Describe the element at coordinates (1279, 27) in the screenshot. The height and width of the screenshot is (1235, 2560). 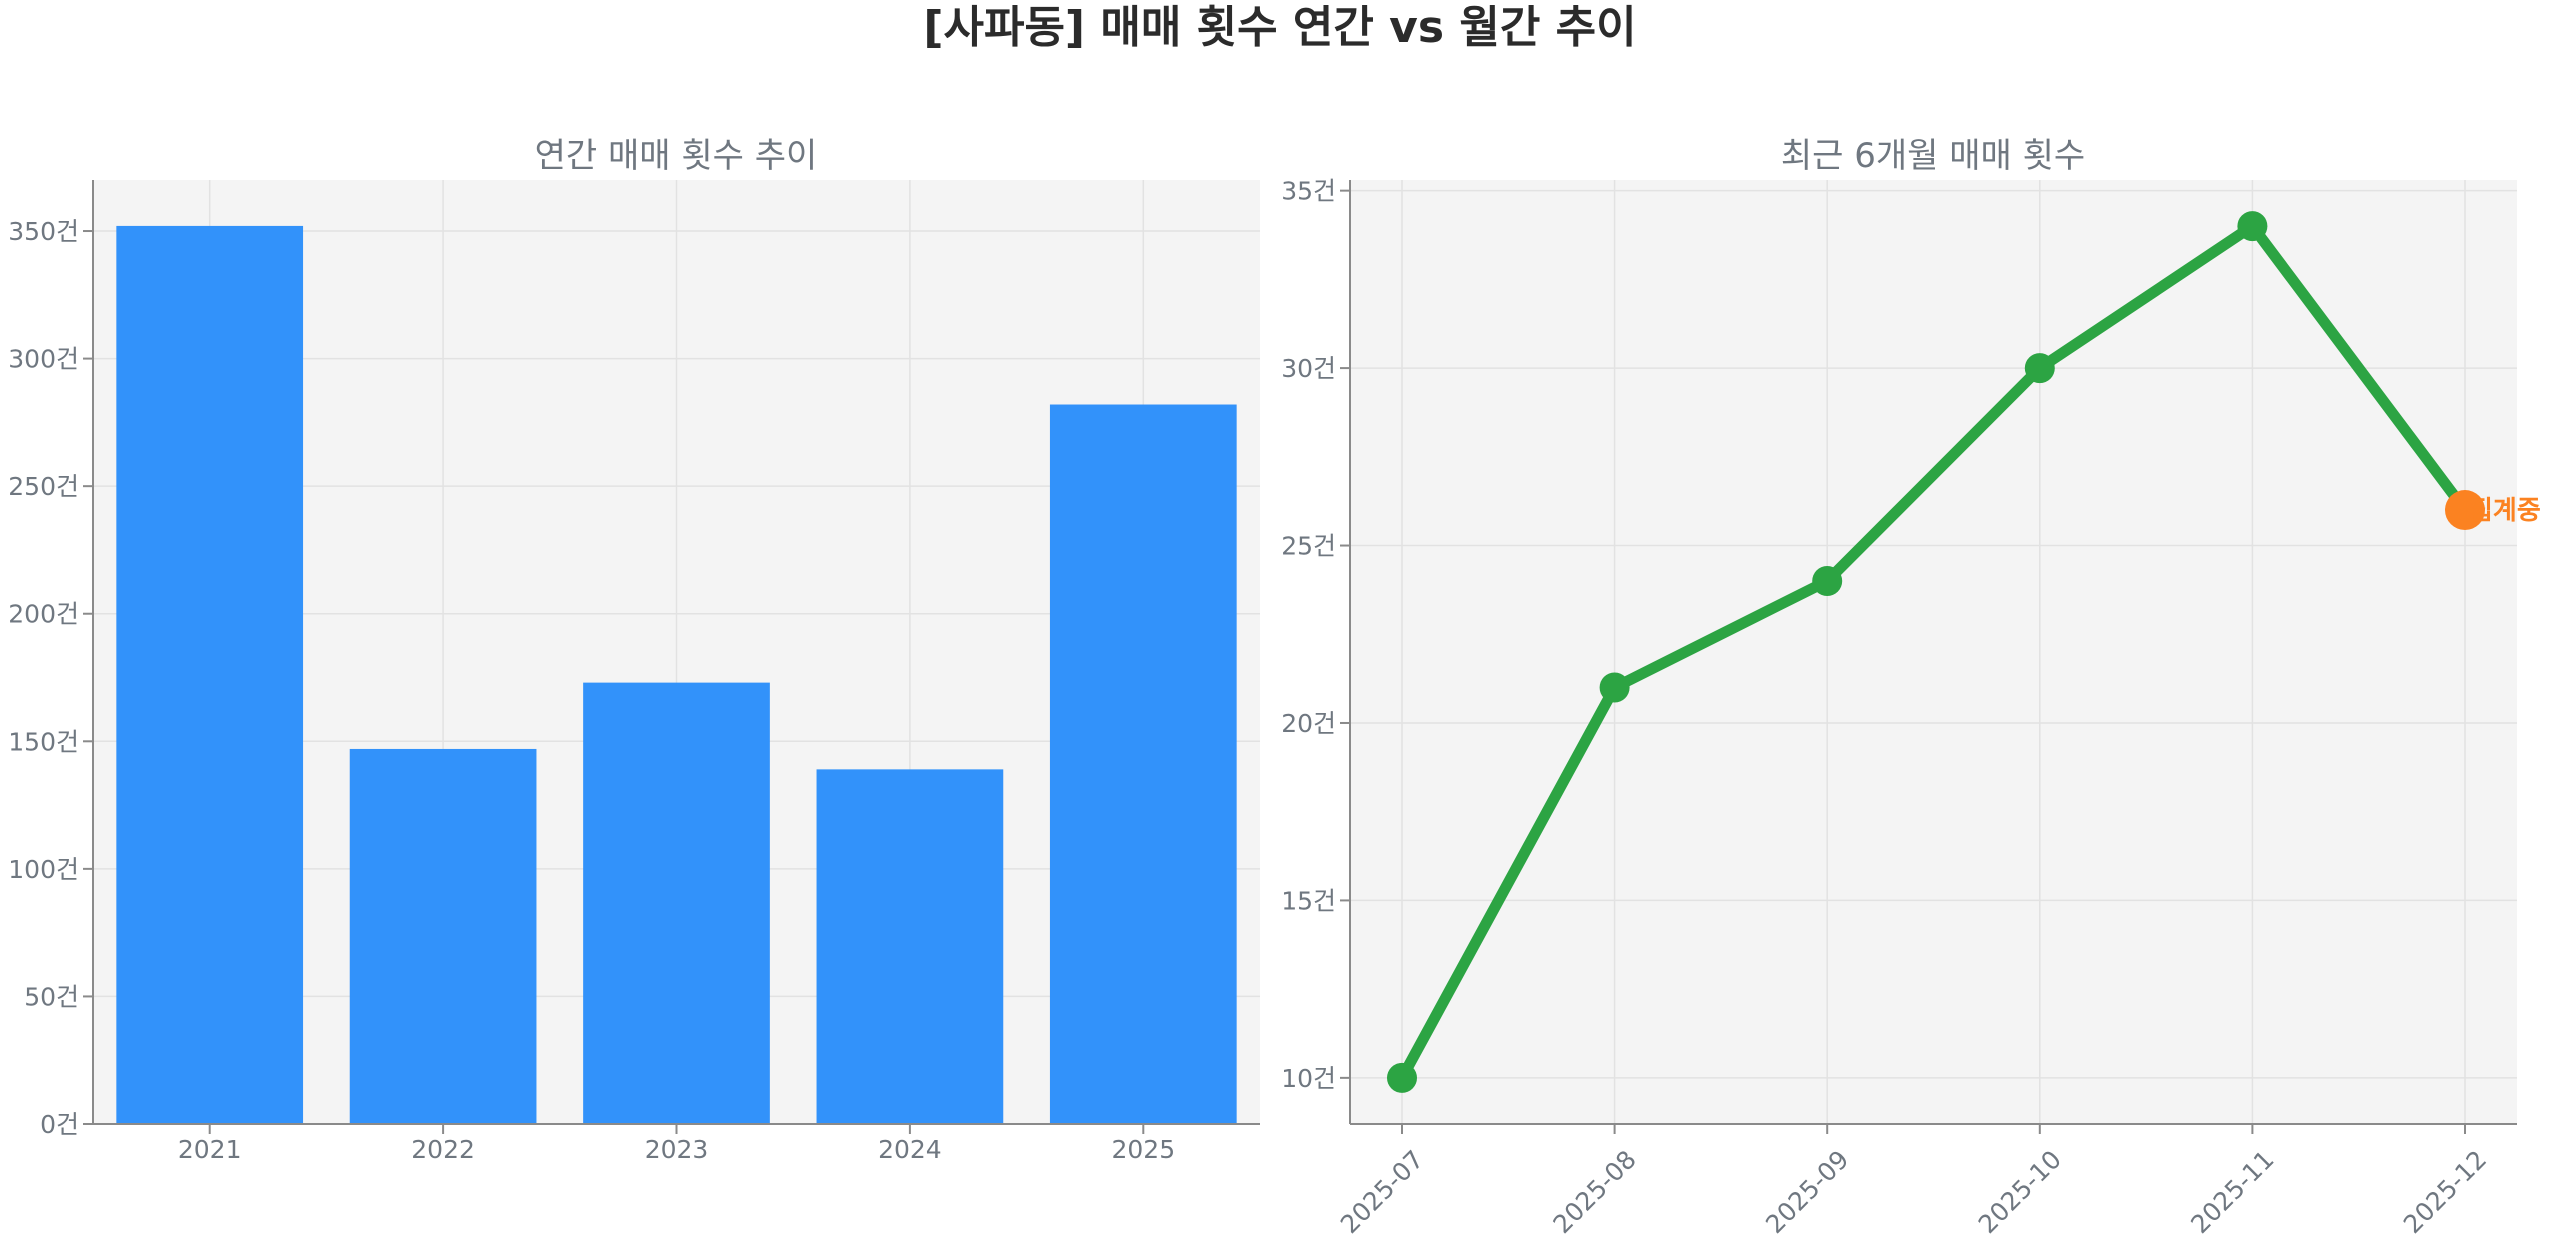
I see `figure-title: [사파동] 매매 횟수 연간 vs 월간 추이` at that location.